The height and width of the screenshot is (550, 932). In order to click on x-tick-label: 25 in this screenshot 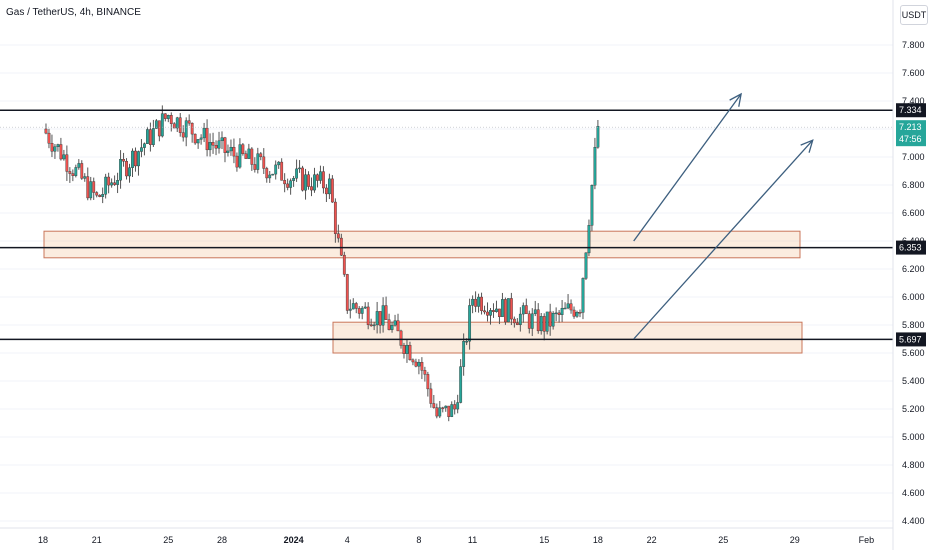, I will do `click(168, 540)`.